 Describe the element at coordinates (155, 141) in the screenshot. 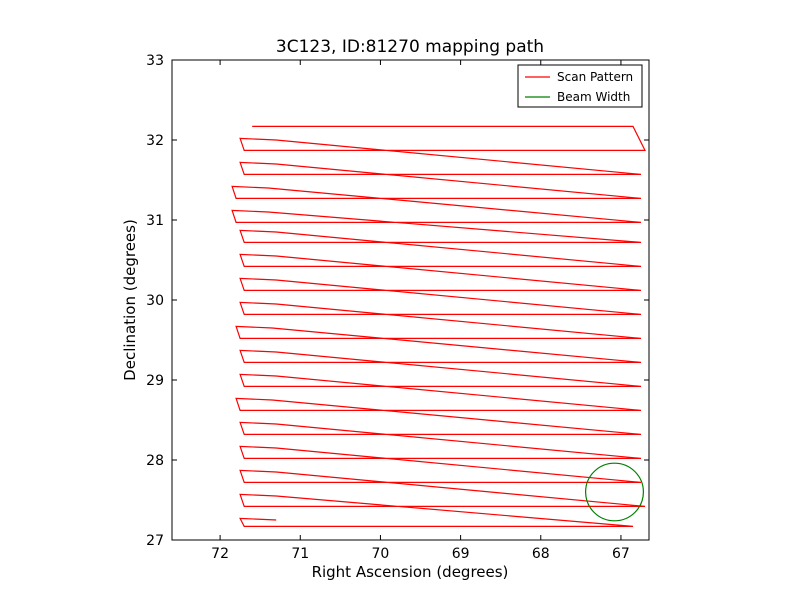

I see `y-tick-label-32: 32` at that location.